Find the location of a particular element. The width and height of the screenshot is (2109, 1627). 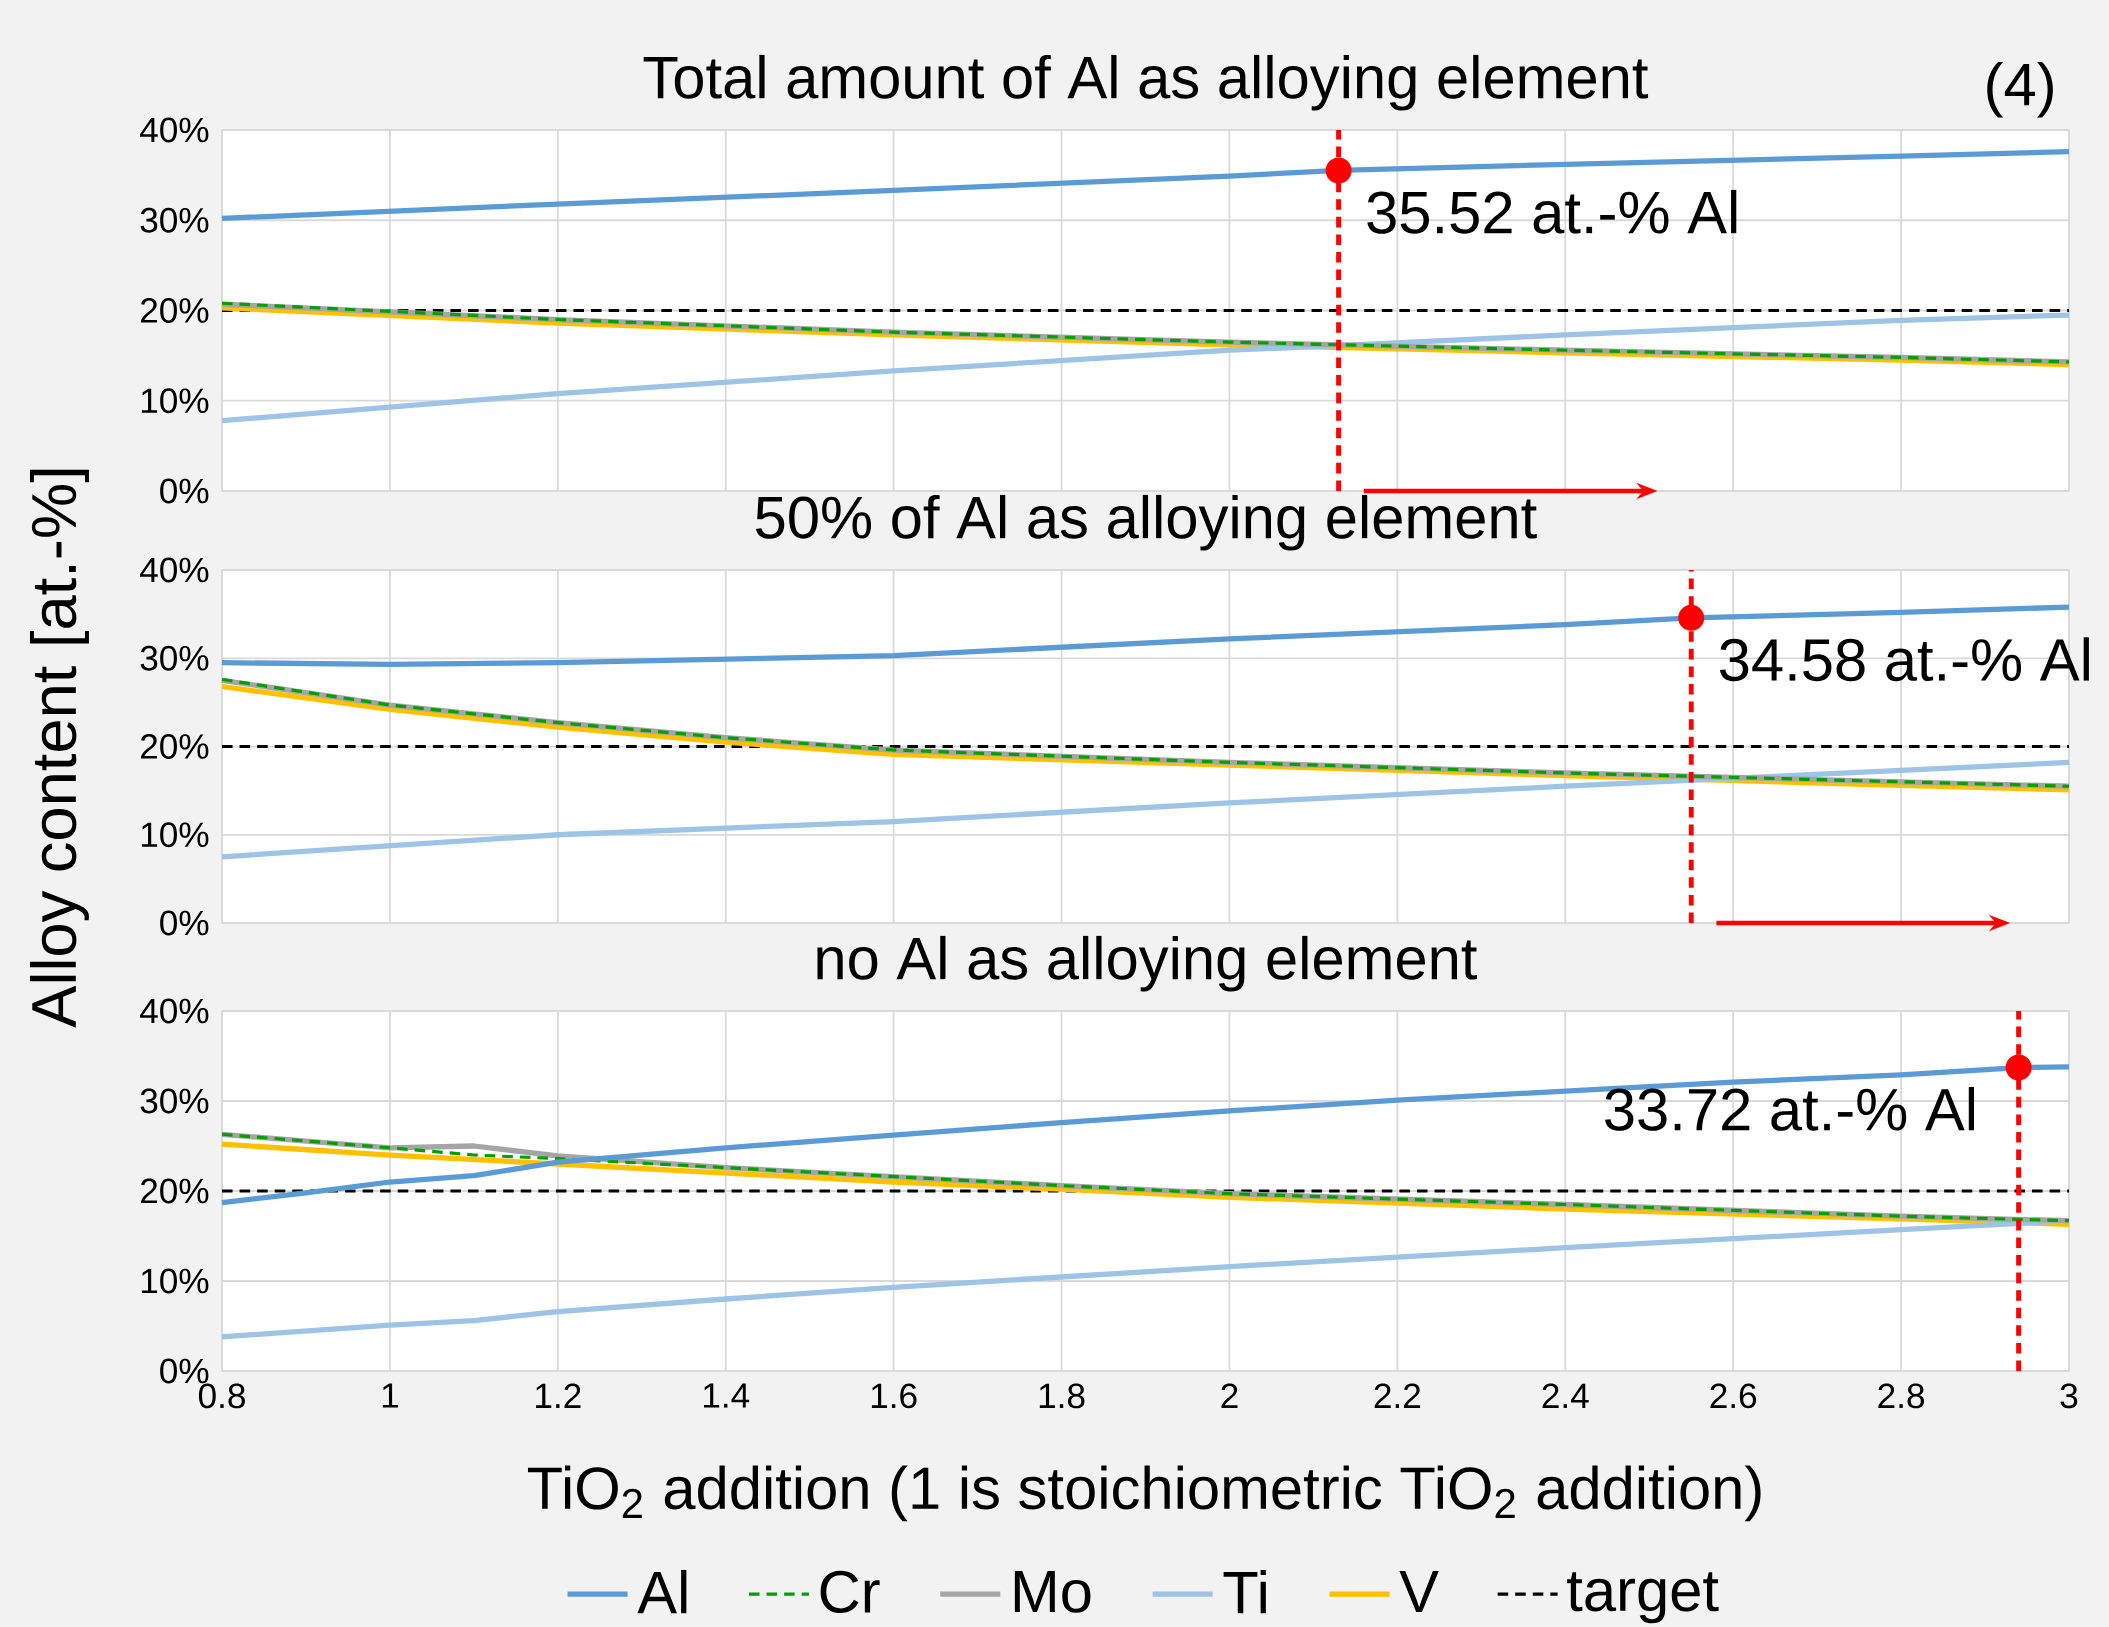

x-tick-label: 1.8 is located at coordinates (1062, 1396).